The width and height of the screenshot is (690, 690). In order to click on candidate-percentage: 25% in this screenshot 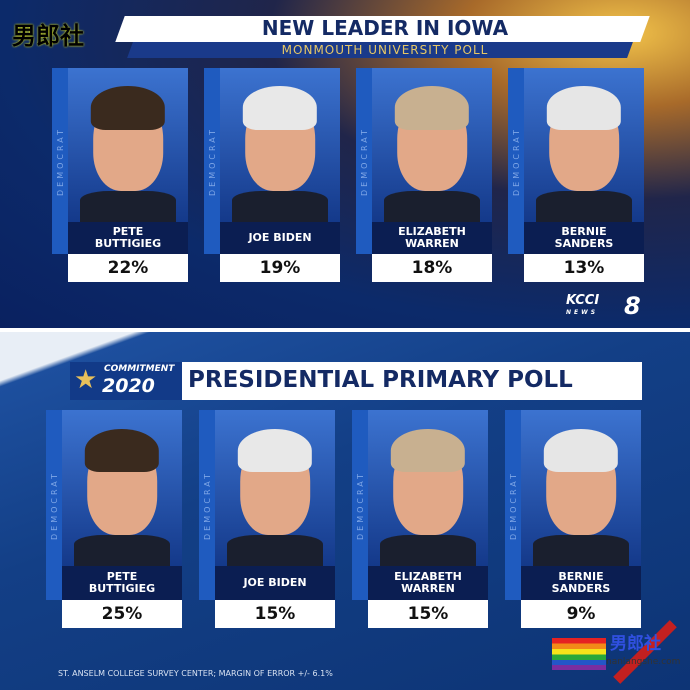, I will do `click(122, 614)`.